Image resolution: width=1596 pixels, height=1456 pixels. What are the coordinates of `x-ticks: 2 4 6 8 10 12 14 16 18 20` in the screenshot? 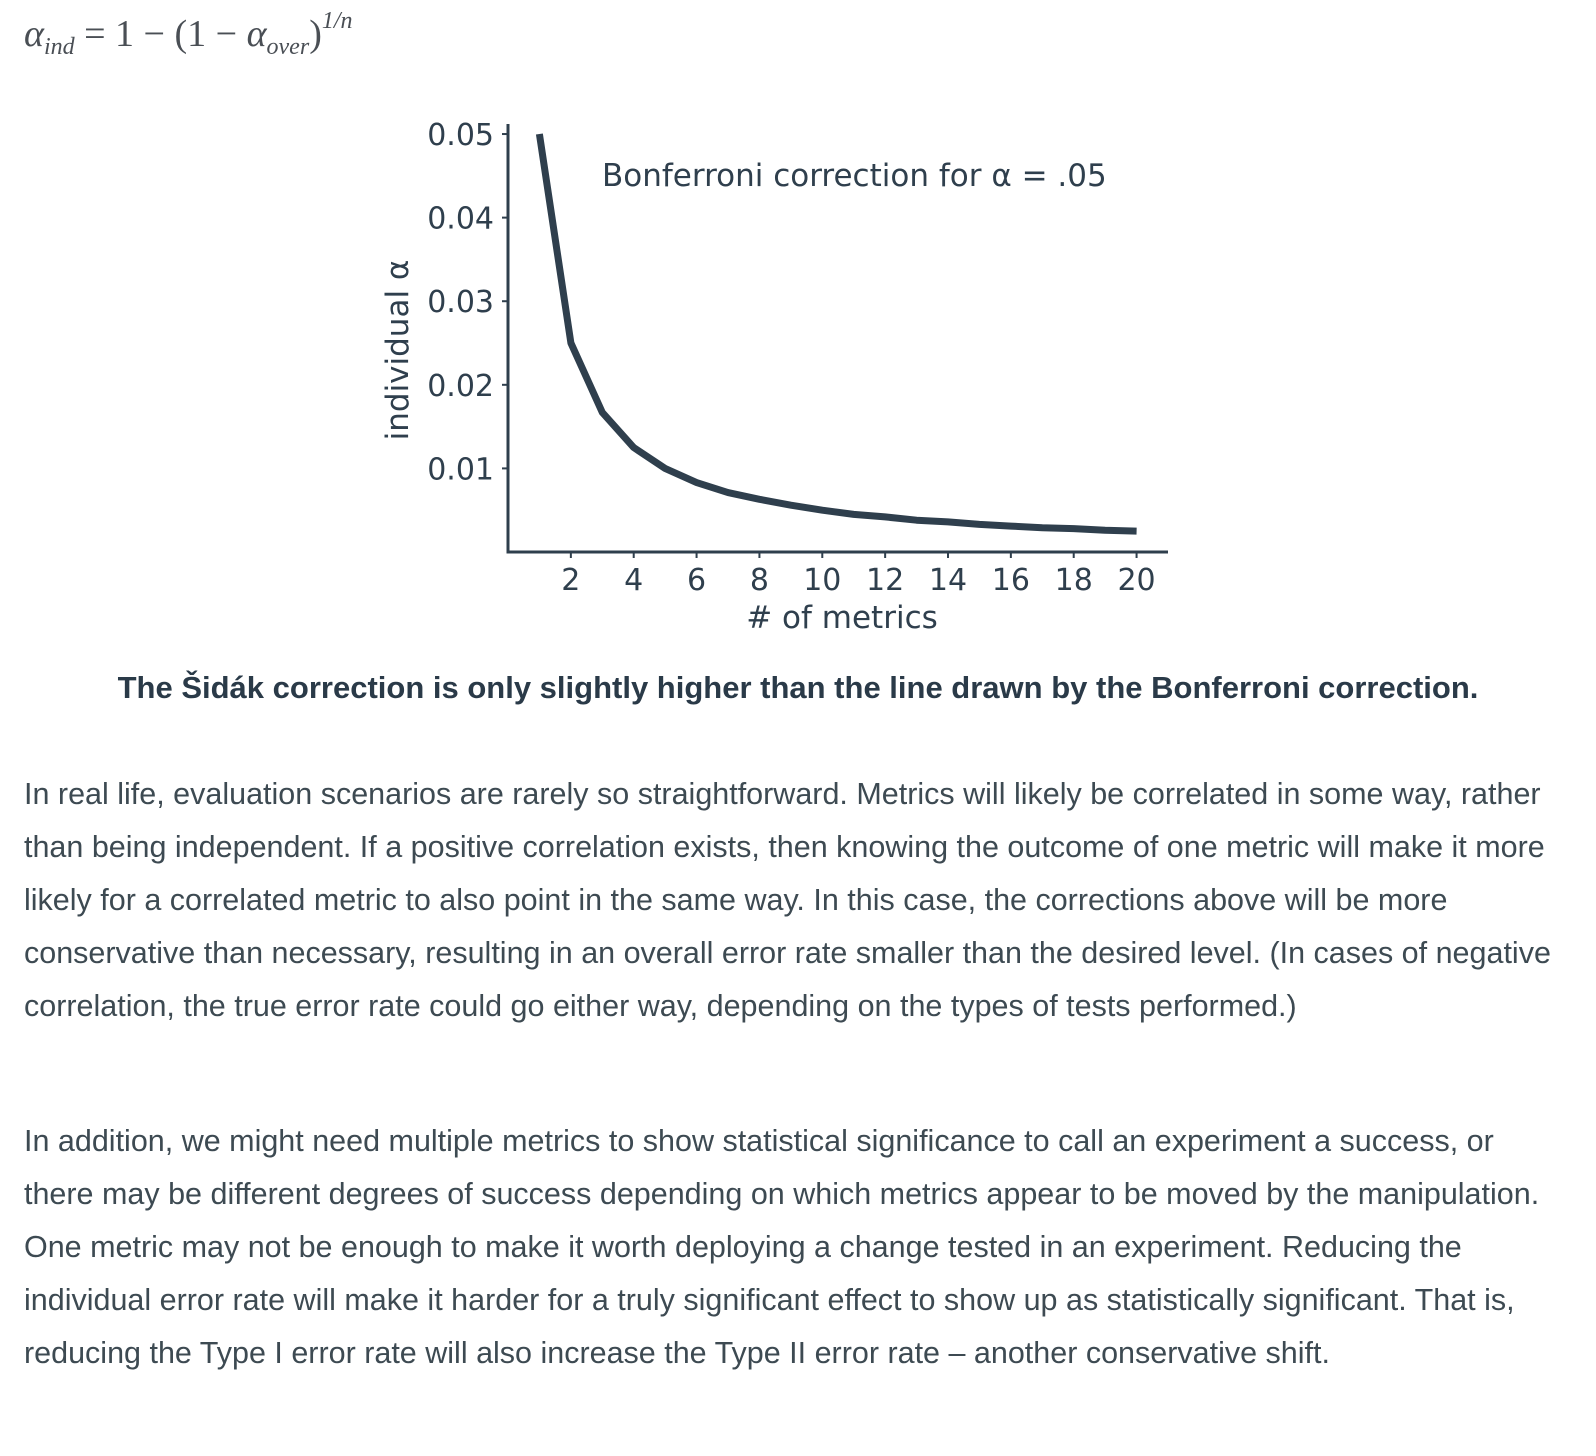 It's located at (858, 575).